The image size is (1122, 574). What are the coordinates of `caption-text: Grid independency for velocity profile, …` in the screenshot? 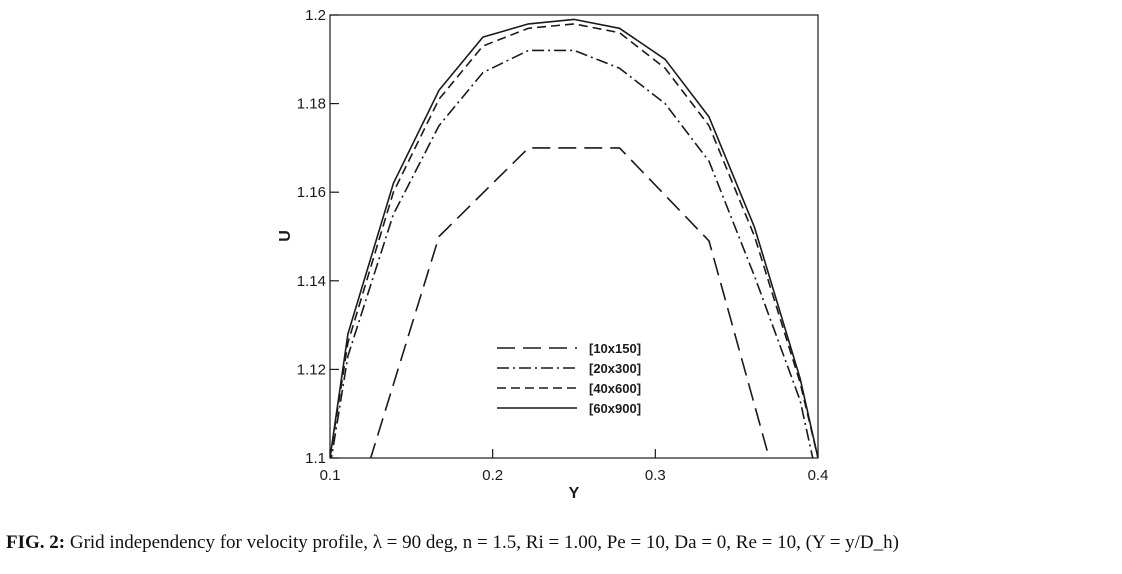 It's located at (484, 542).